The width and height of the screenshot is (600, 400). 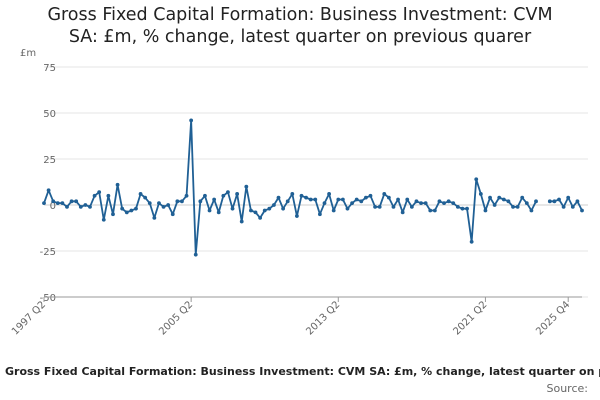 I want to click on y-tick-label: -50, so click(x=48, y=298).